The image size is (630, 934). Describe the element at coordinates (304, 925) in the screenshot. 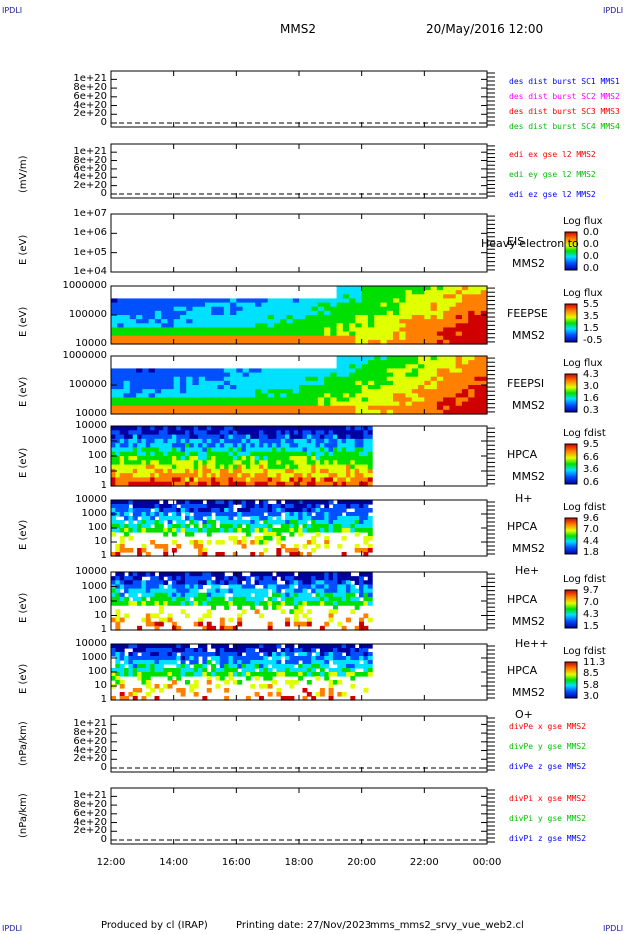

I see `footer-printing-date: Printing date: 27/Nov/2023` at that location.